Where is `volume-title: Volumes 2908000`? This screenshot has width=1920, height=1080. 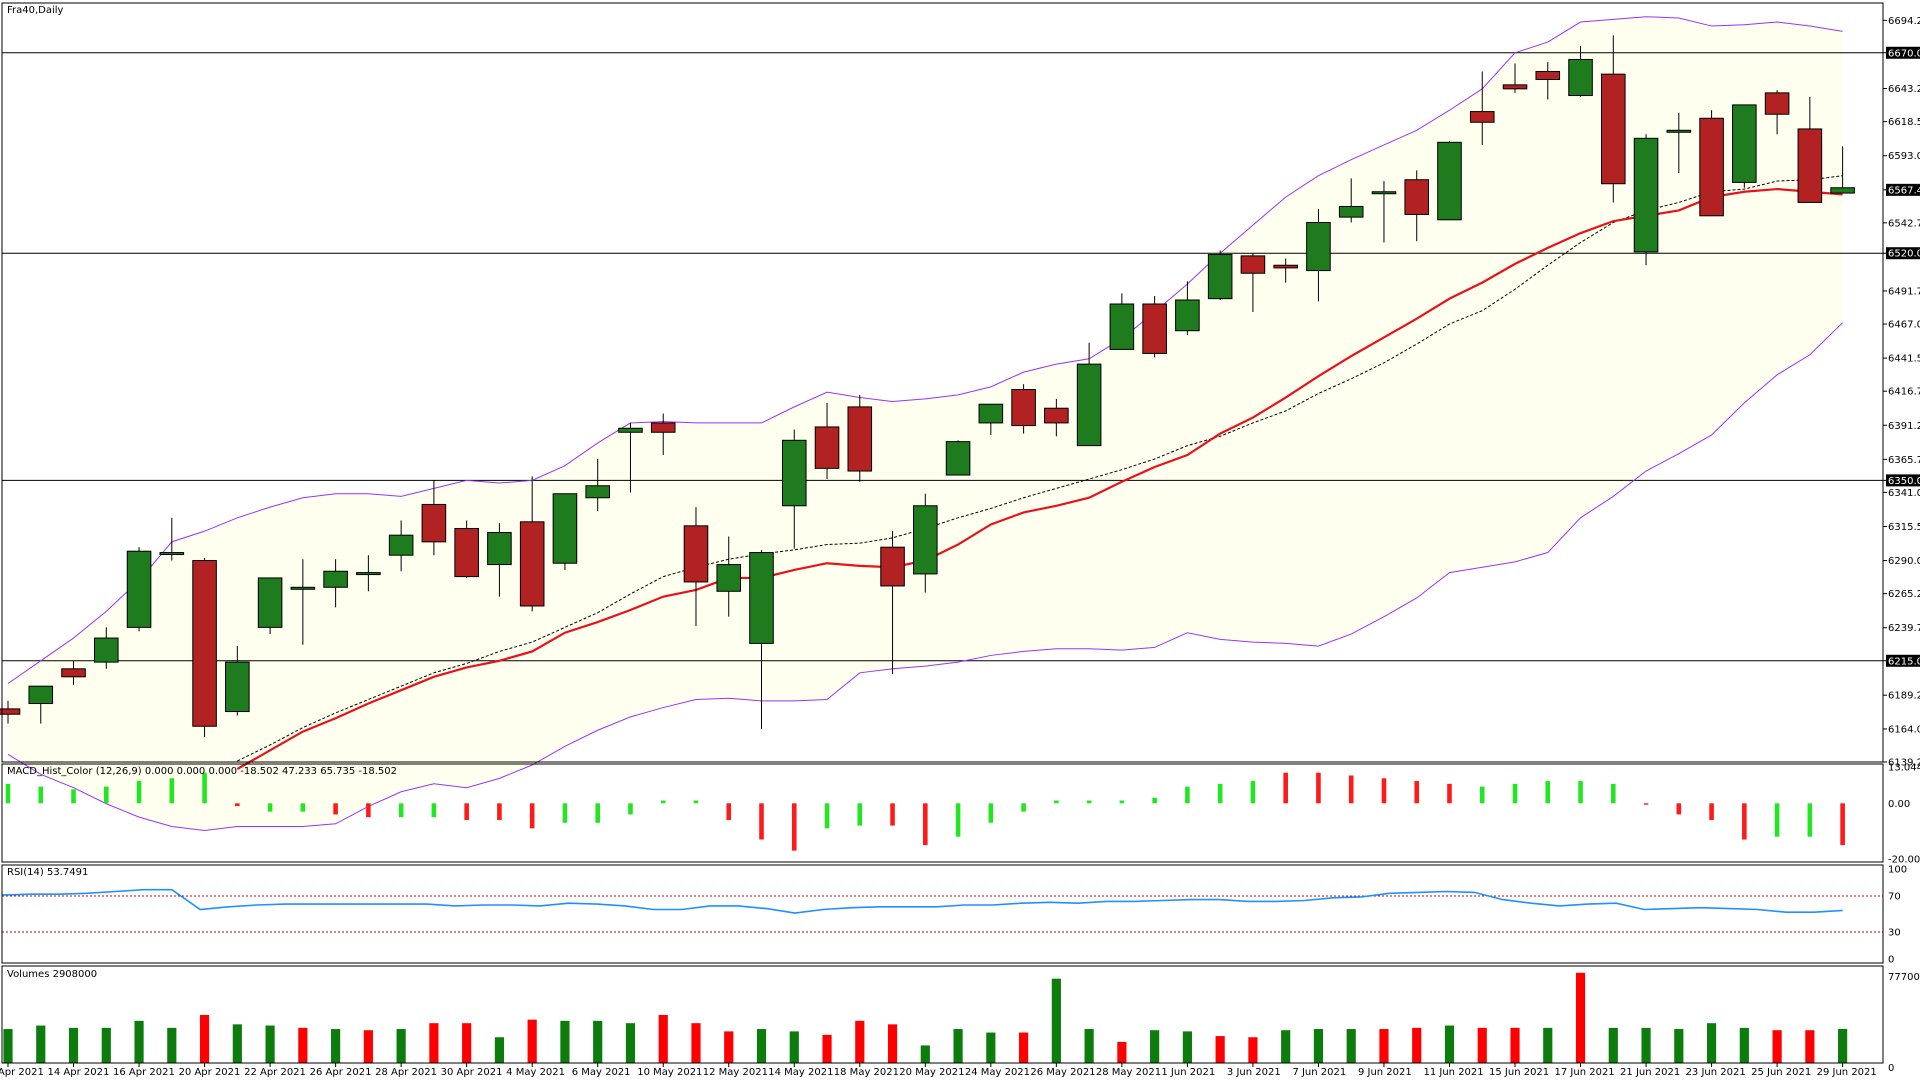
volume-title: Volumes 2908000 is located at coordinates (52, 974).